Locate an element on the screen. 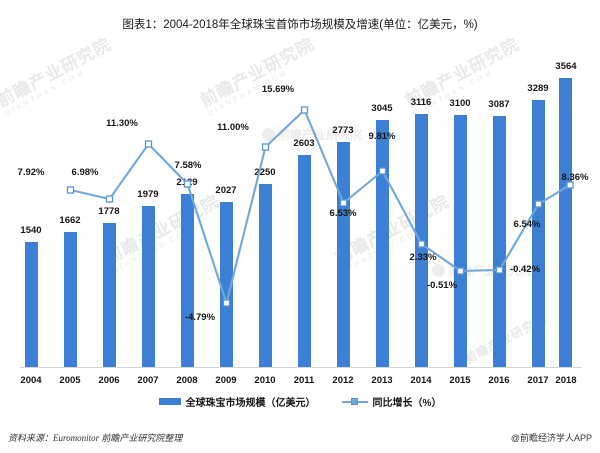 The image size is (600, 453). pct-value-2011: 15.69% is located at coordinates (278, 89).